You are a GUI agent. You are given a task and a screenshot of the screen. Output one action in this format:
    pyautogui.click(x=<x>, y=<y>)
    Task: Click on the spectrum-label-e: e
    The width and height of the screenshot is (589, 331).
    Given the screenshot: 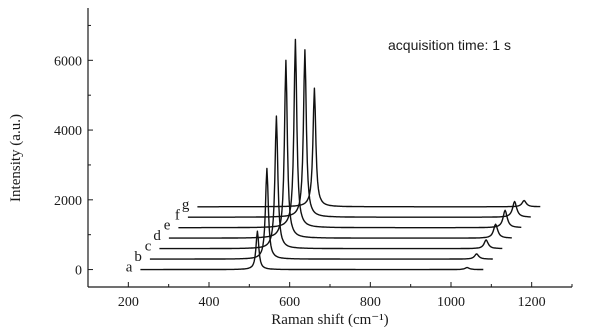 What is the action you would take?
    pyautogui.click(x=167, y=226)
    